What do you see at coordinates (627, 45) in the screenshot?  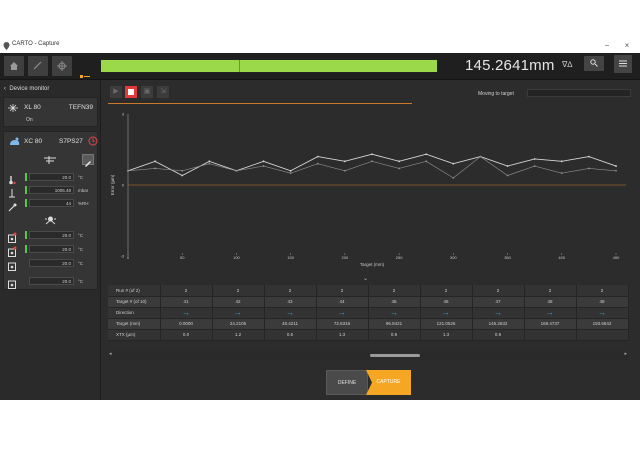 I see `close-button: ×` at bounding box center [627, 45].